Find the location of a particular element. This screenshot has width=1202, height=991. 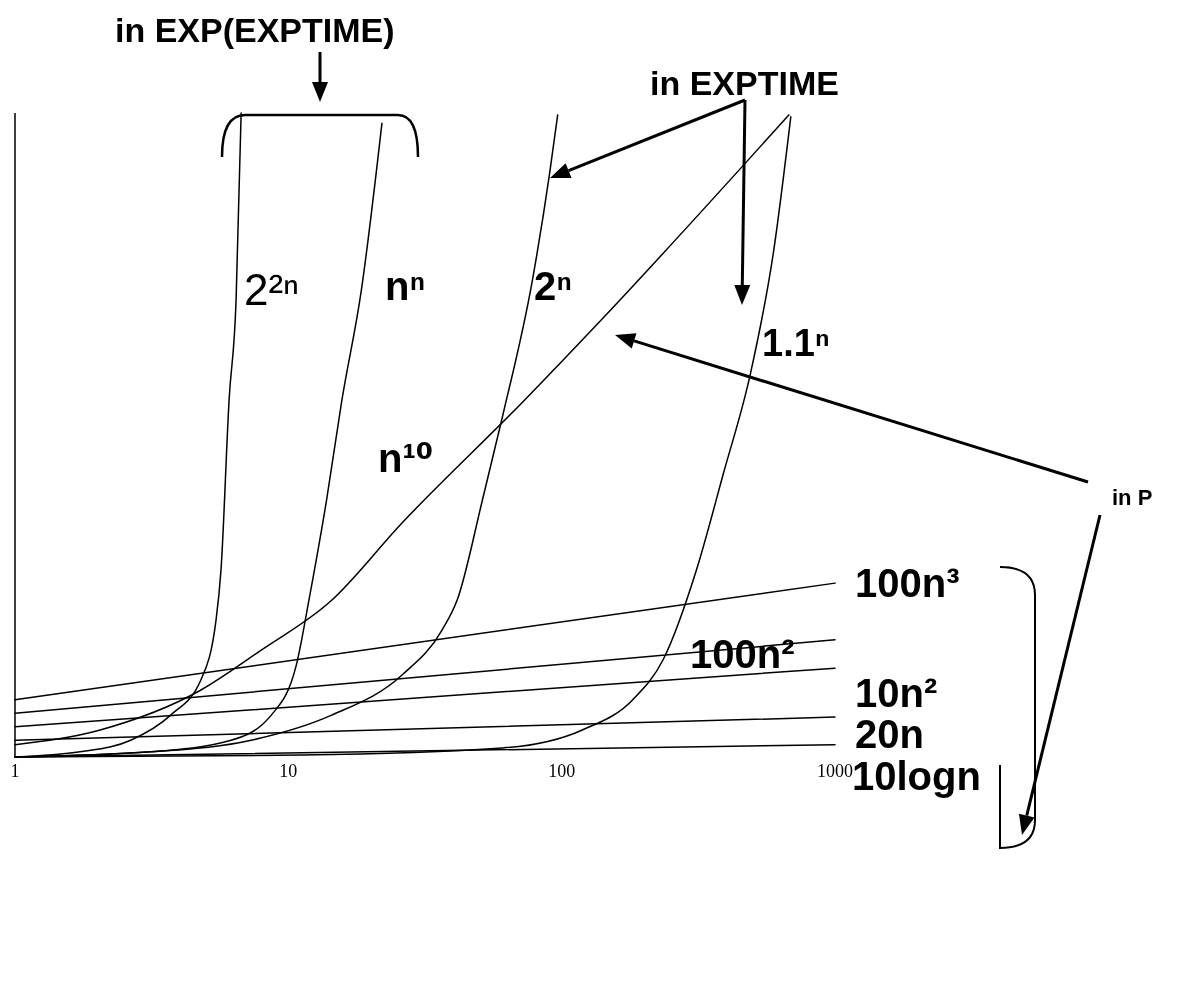

legend-label: 1.1ⁿ is located at coordinates (796, 343).